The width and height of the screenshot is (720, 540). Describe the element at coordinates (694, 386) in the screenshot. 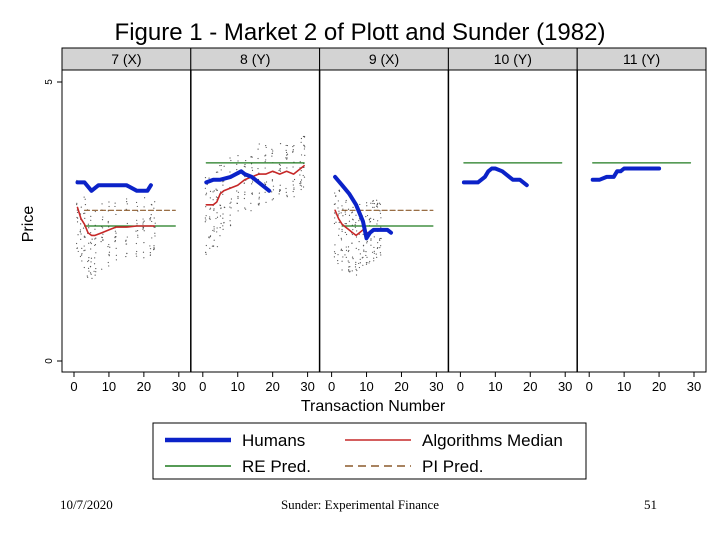

I see `x-tick-label: 30` at that location.